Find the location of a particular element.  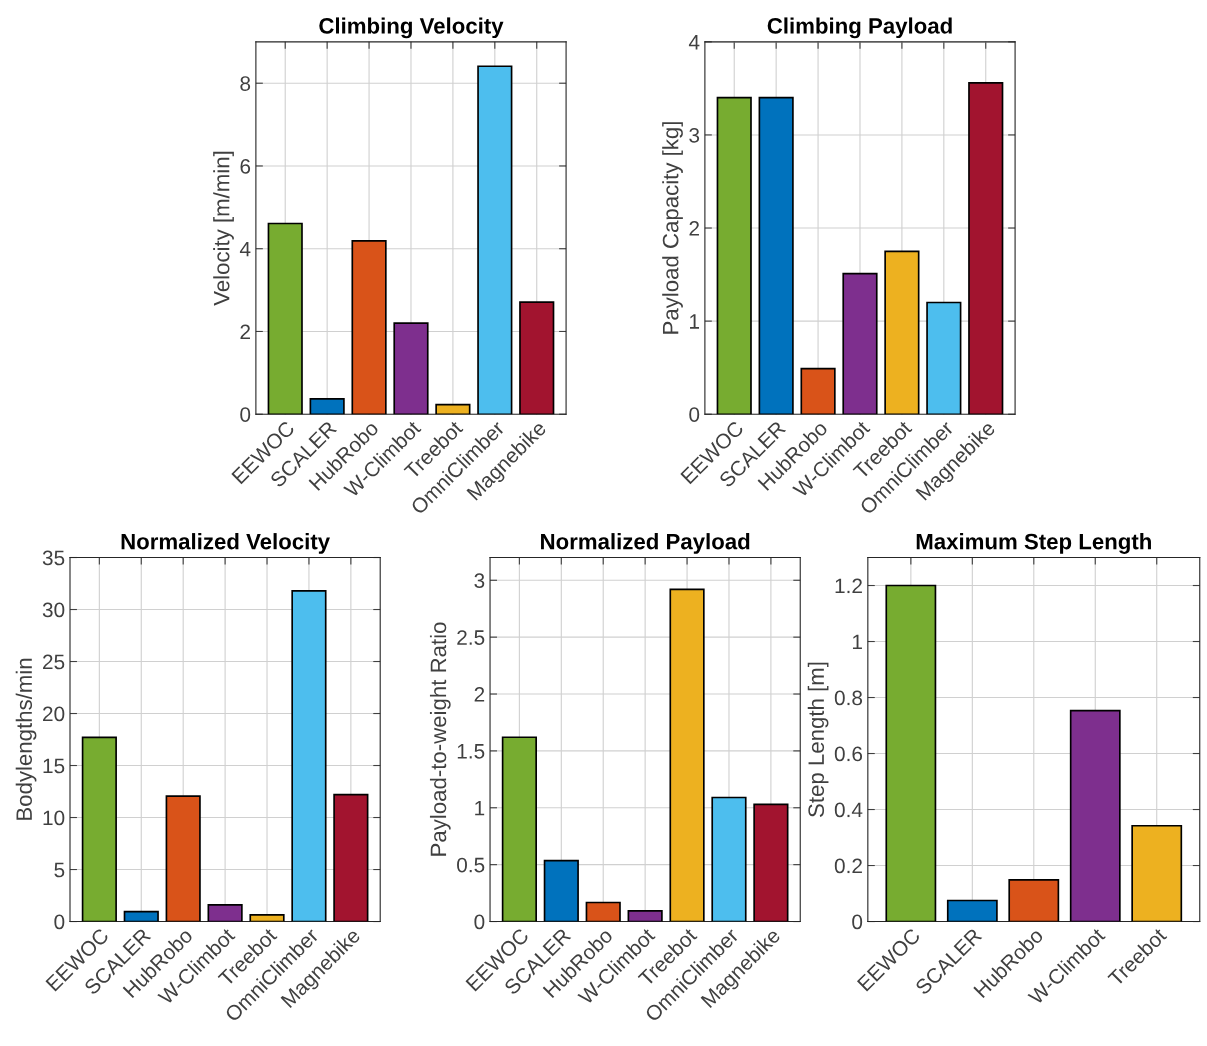

y-axis-title: Payload-to-weight Ratio is located at coordinates (440, 739).